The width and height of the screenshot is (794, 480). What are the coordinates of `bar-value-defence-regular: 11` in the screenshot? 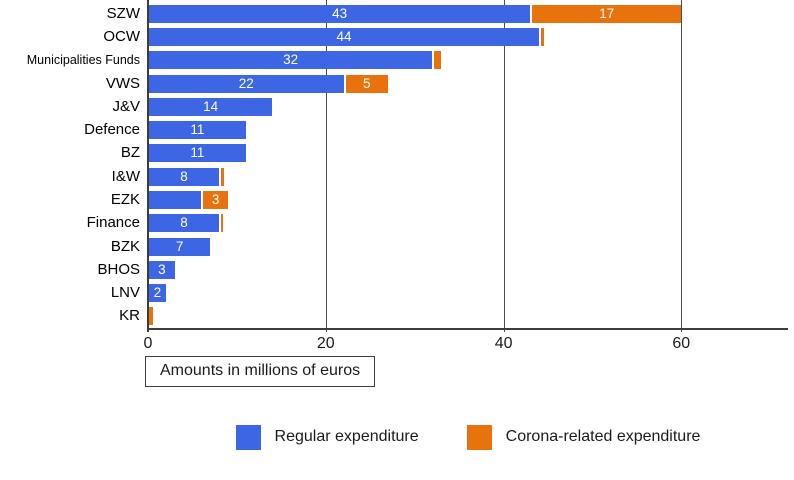 It's located at (197, 130).